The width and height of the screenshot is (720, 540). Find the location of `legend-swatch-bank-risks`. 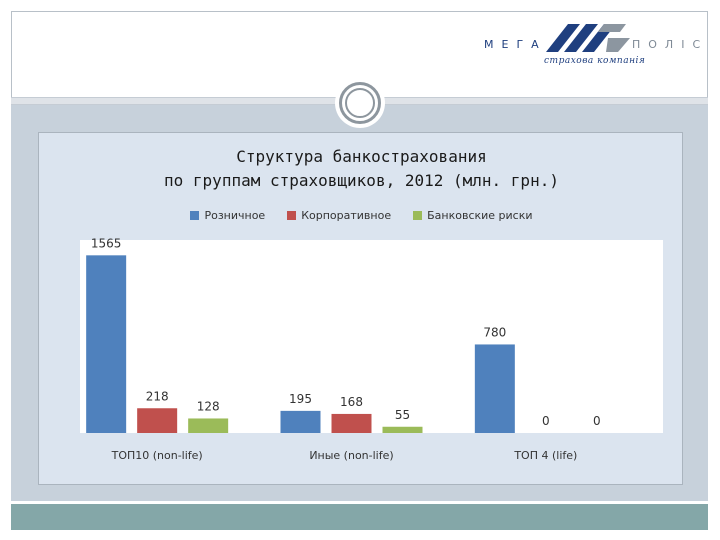

legend-swatch-bank-risks is located at coordinates (418, 215).